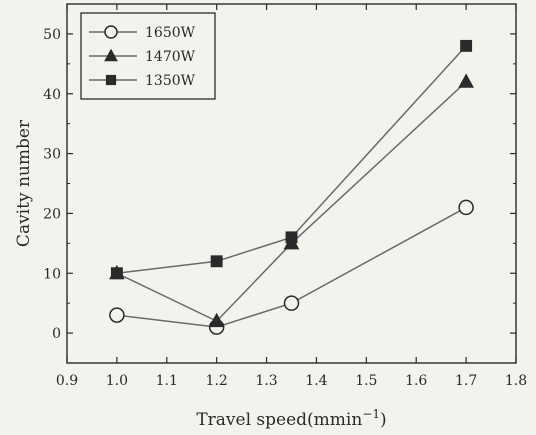  I want to click on legend-entry-1350w: 1350W, so click(142, 81).